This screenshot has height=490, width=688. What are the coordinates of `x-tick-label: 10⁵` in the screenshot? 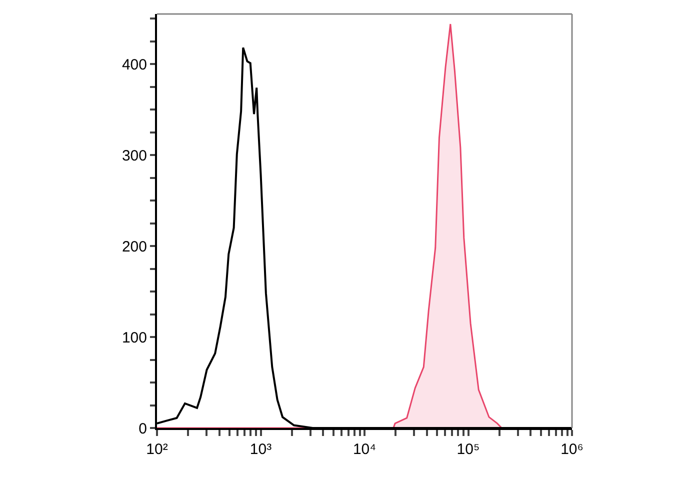 It's located at (468, 449).